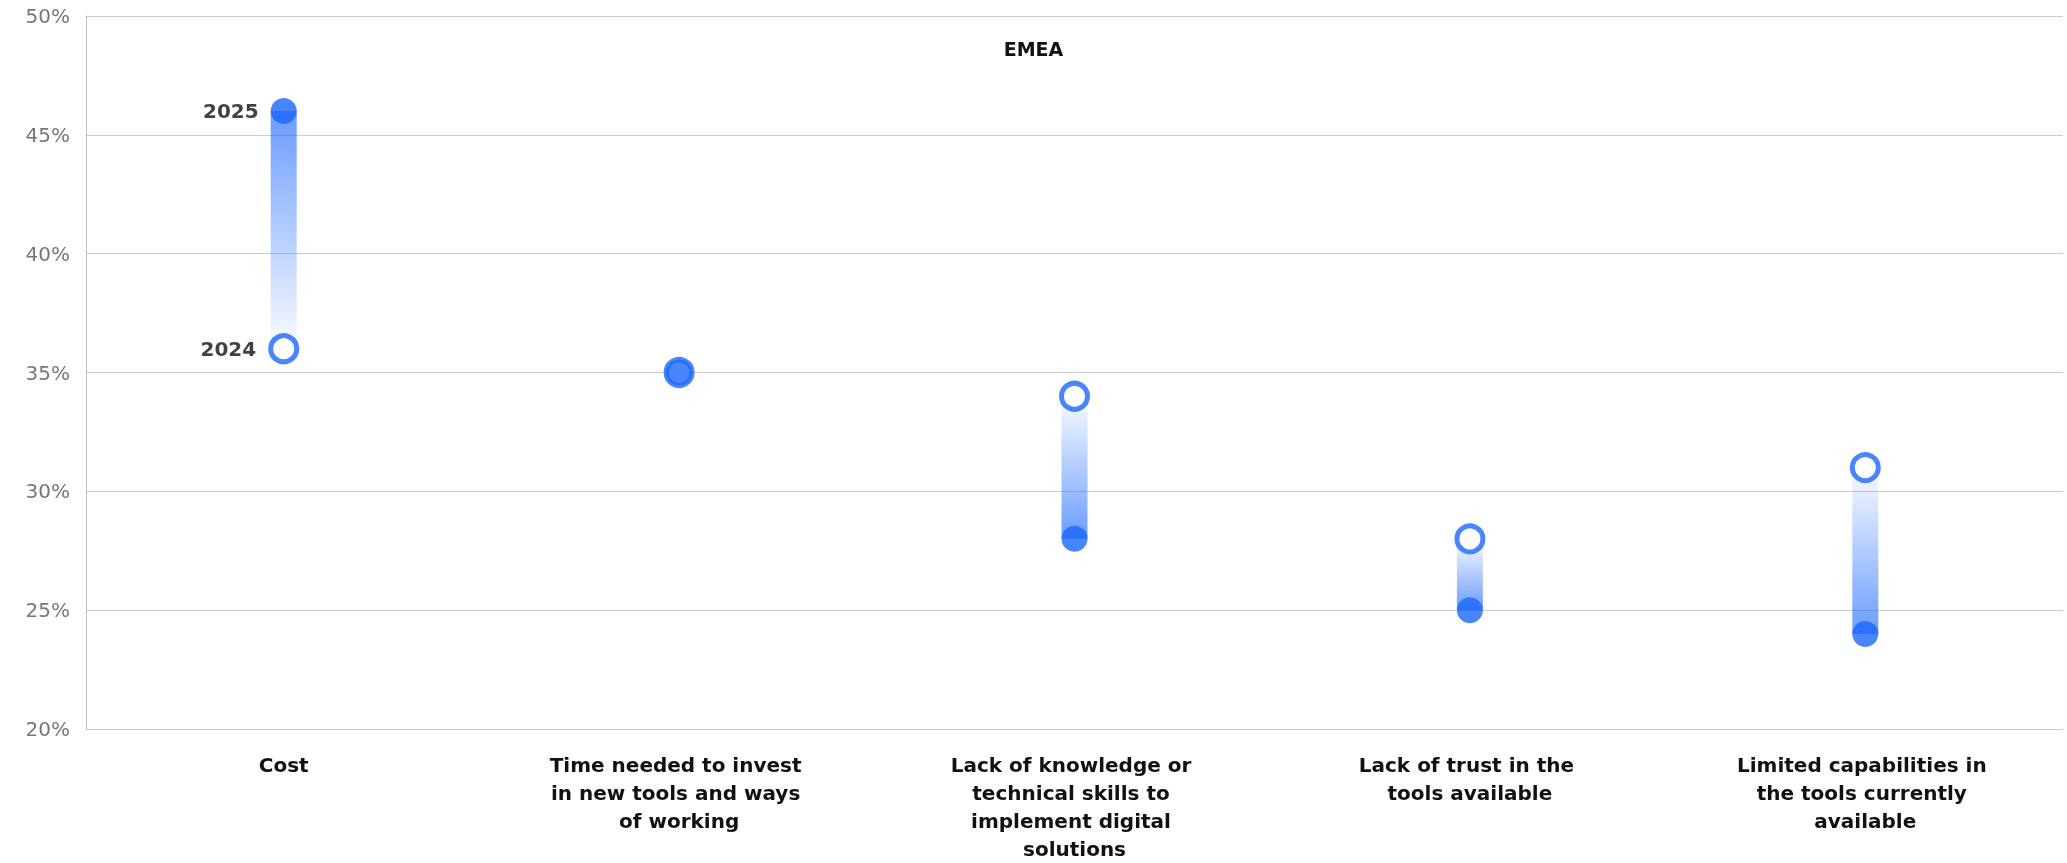  Describe the element at coordinates (284, 765) in the screenshot. I see `x-tick-label: Cost` at that location.